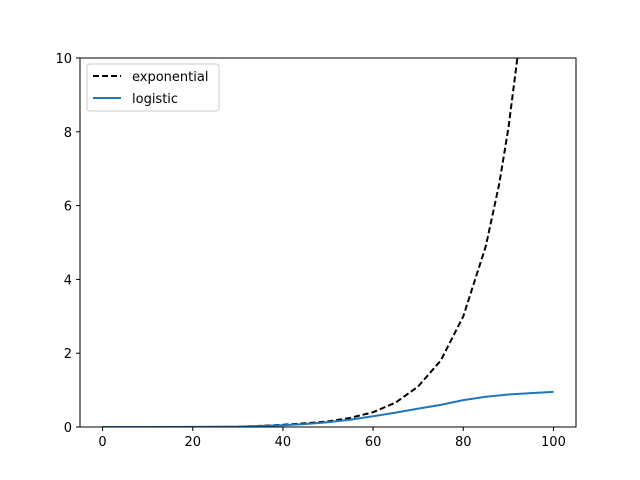  Describe the element at coordinates (463, 442) in the screenshot. I see `x-tick-label: 80` at that location.